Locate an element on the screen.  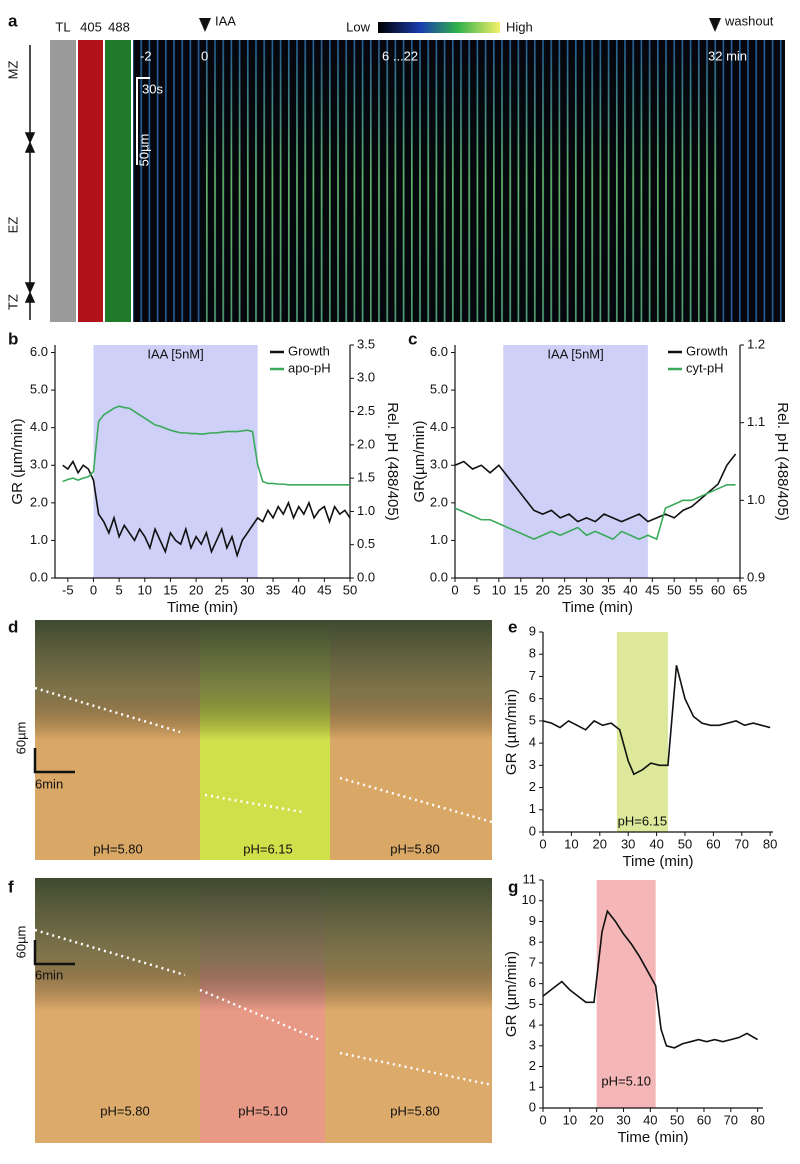
legend-label: apo-pH is located at coordinates (309, 367).